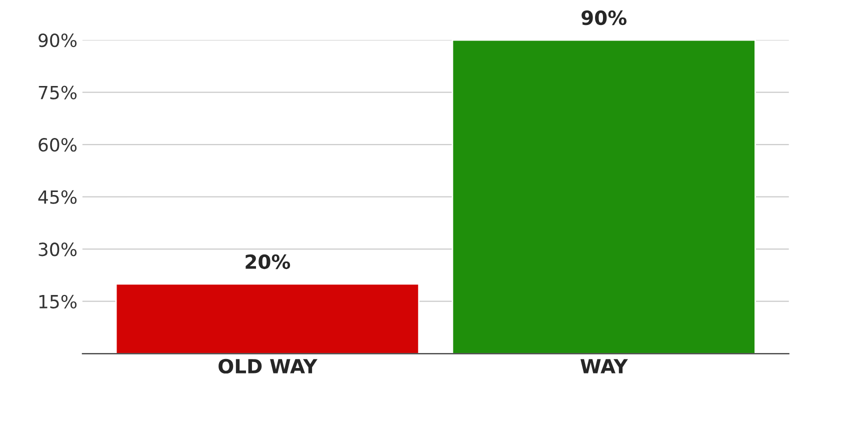 The image size is (841, 421). What do you see at coordinates (57, 249) in the screenshot?
I see `y-tick-label: 30%` at bounding box center [57, 249].